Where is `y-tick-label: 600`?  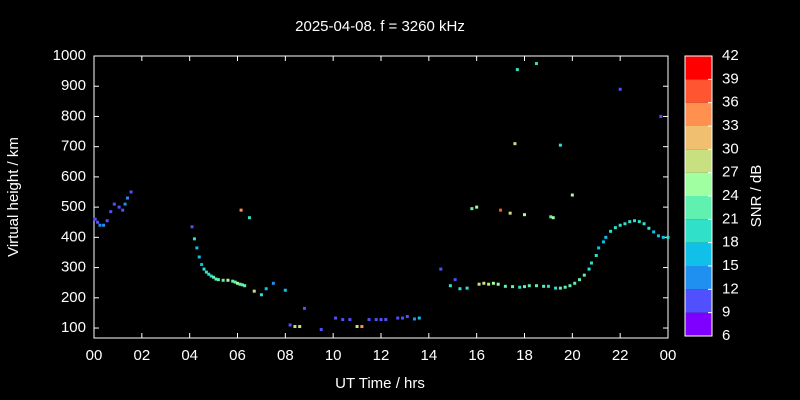 y-tick-label: 600 is located at coordinates (73, 176).